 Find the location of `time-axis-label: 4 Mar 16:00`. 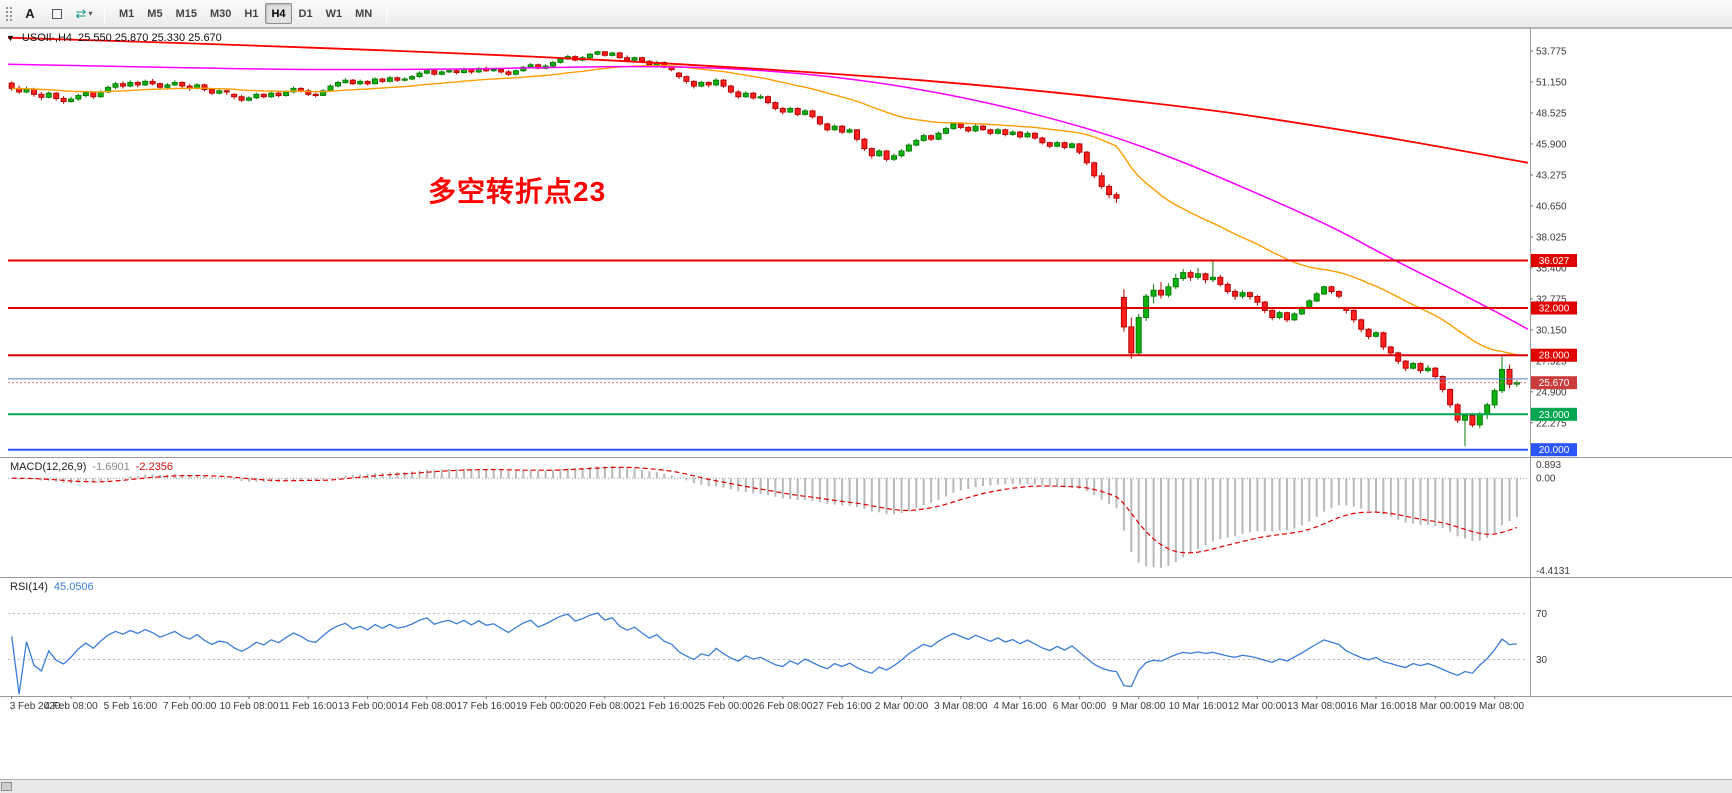

time-axis-label: 4 Mar 16:00 is located at coordinates (1020, 706).